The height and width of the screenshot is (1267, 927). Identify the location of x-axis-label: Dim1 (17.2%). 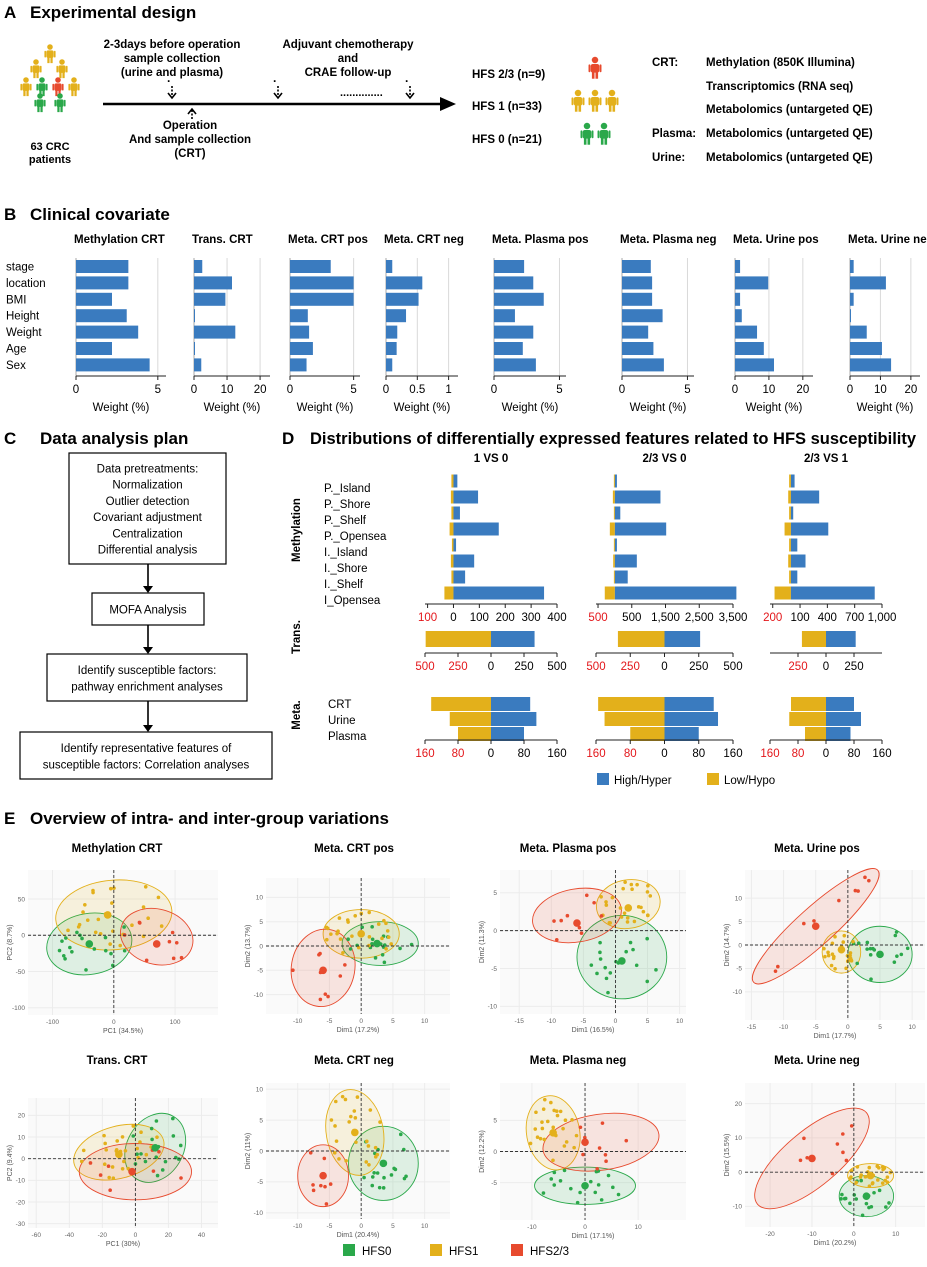
(358, 1030).